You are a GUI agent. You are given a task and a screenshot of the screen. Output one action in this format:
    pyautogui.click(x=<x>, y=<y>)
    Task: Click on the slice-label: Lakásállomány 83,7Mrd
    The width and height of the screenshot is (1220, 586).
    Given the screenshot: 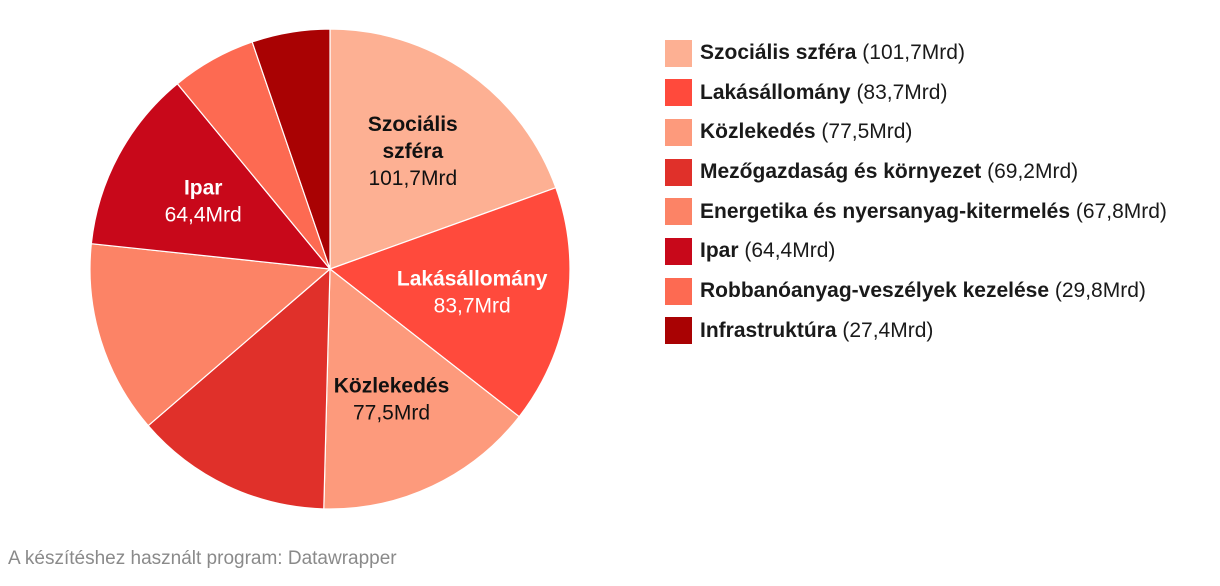 What is the action you would take?
    pyautogui.click(x=472, y=292)
    